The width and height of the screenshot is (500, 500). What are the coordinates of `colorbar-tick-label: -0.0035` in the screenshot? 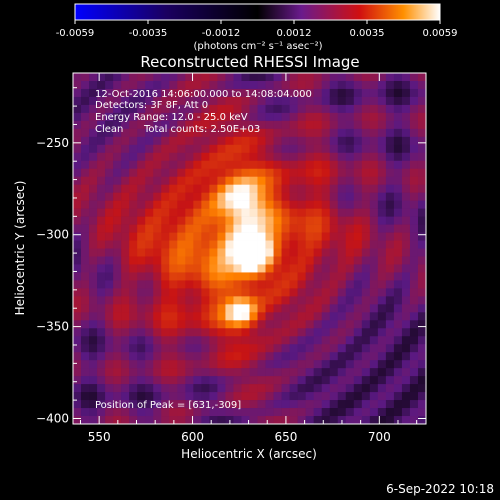 It's located at (148, 33).